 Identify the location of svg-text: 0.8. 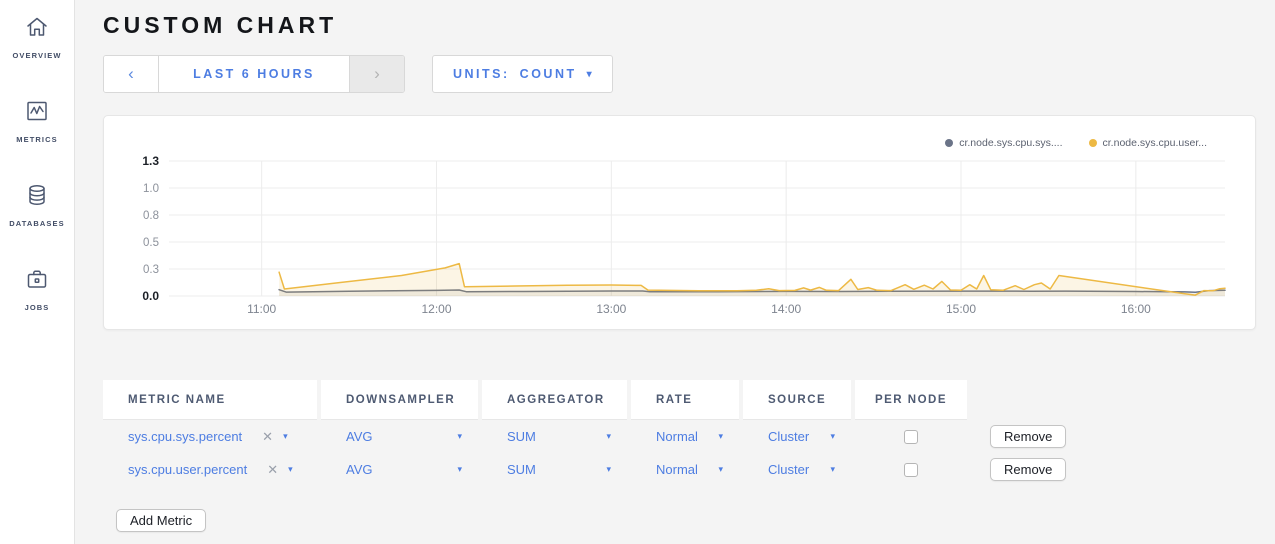
(151, 216).